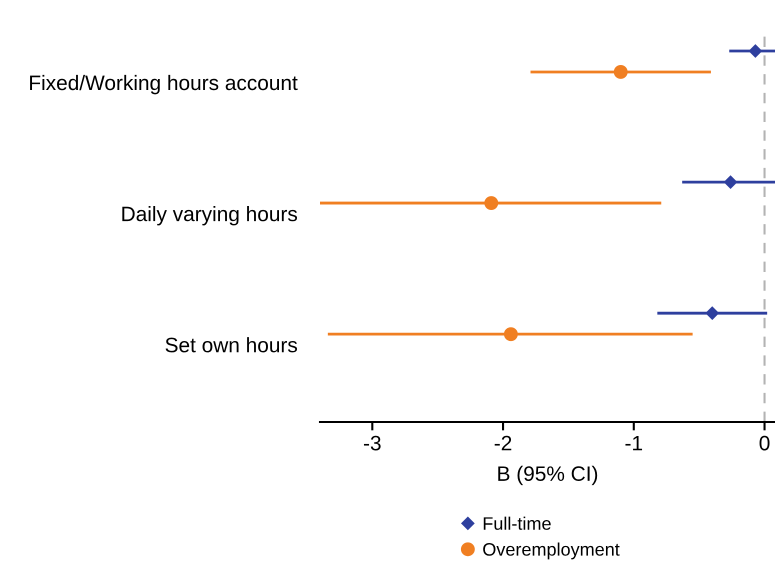 The height and width of the screenshot is (570, 775). Describe the element at coordinates (517, 523) in the screenshot. I see `legend-label: Full-time` at that location.